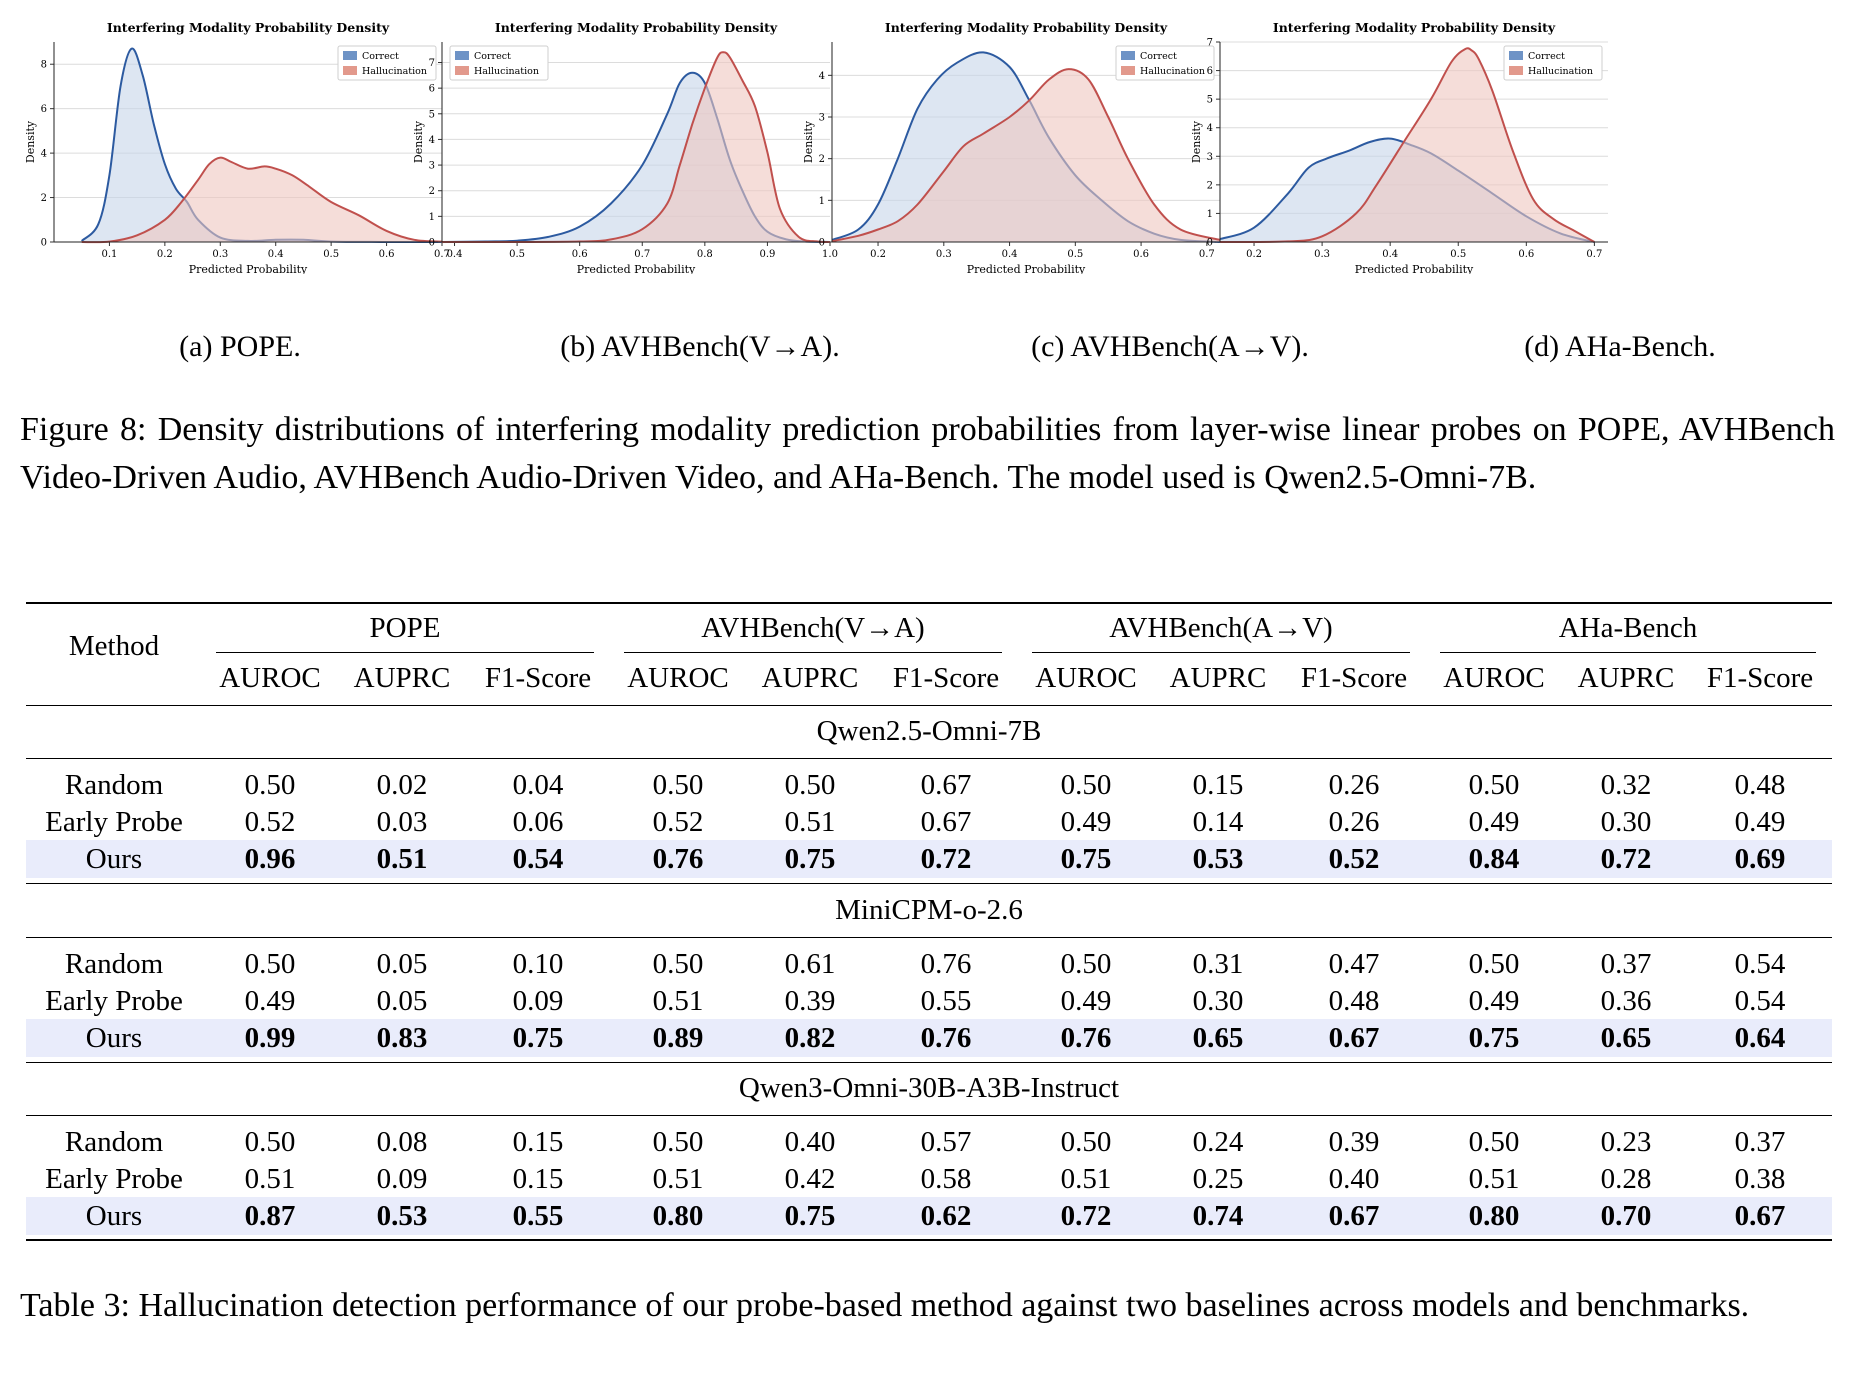 The image size is (1854, 1380). I want to click on value-cell: 0.37, so click(1760, 1142).